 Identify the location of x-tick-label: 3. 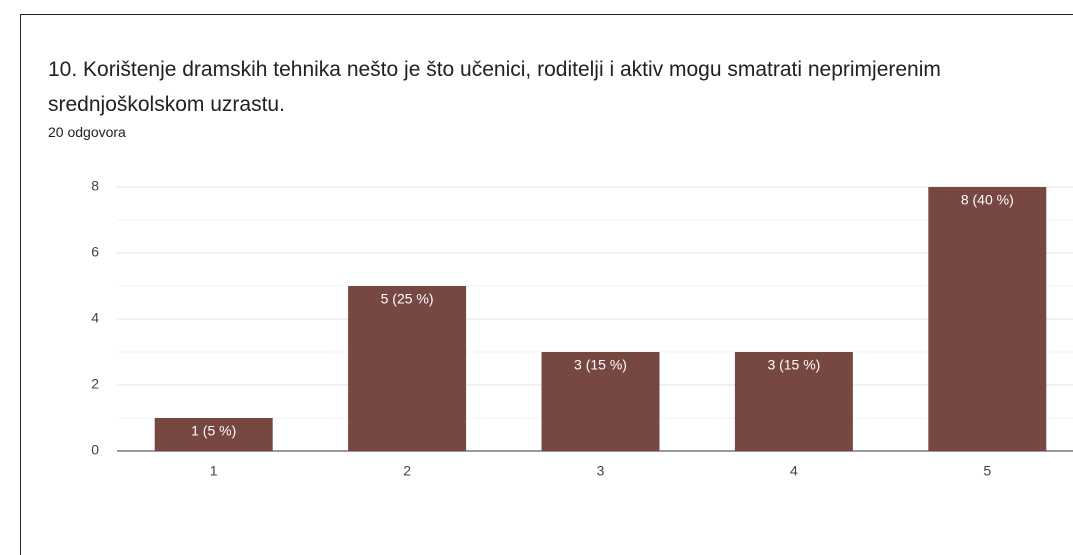
(601, 471).